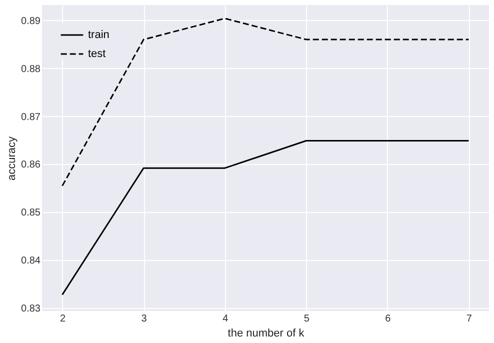 This screenshot has height=343, width=494. I want to click on x-tick-label: 5, so click(307, 319).